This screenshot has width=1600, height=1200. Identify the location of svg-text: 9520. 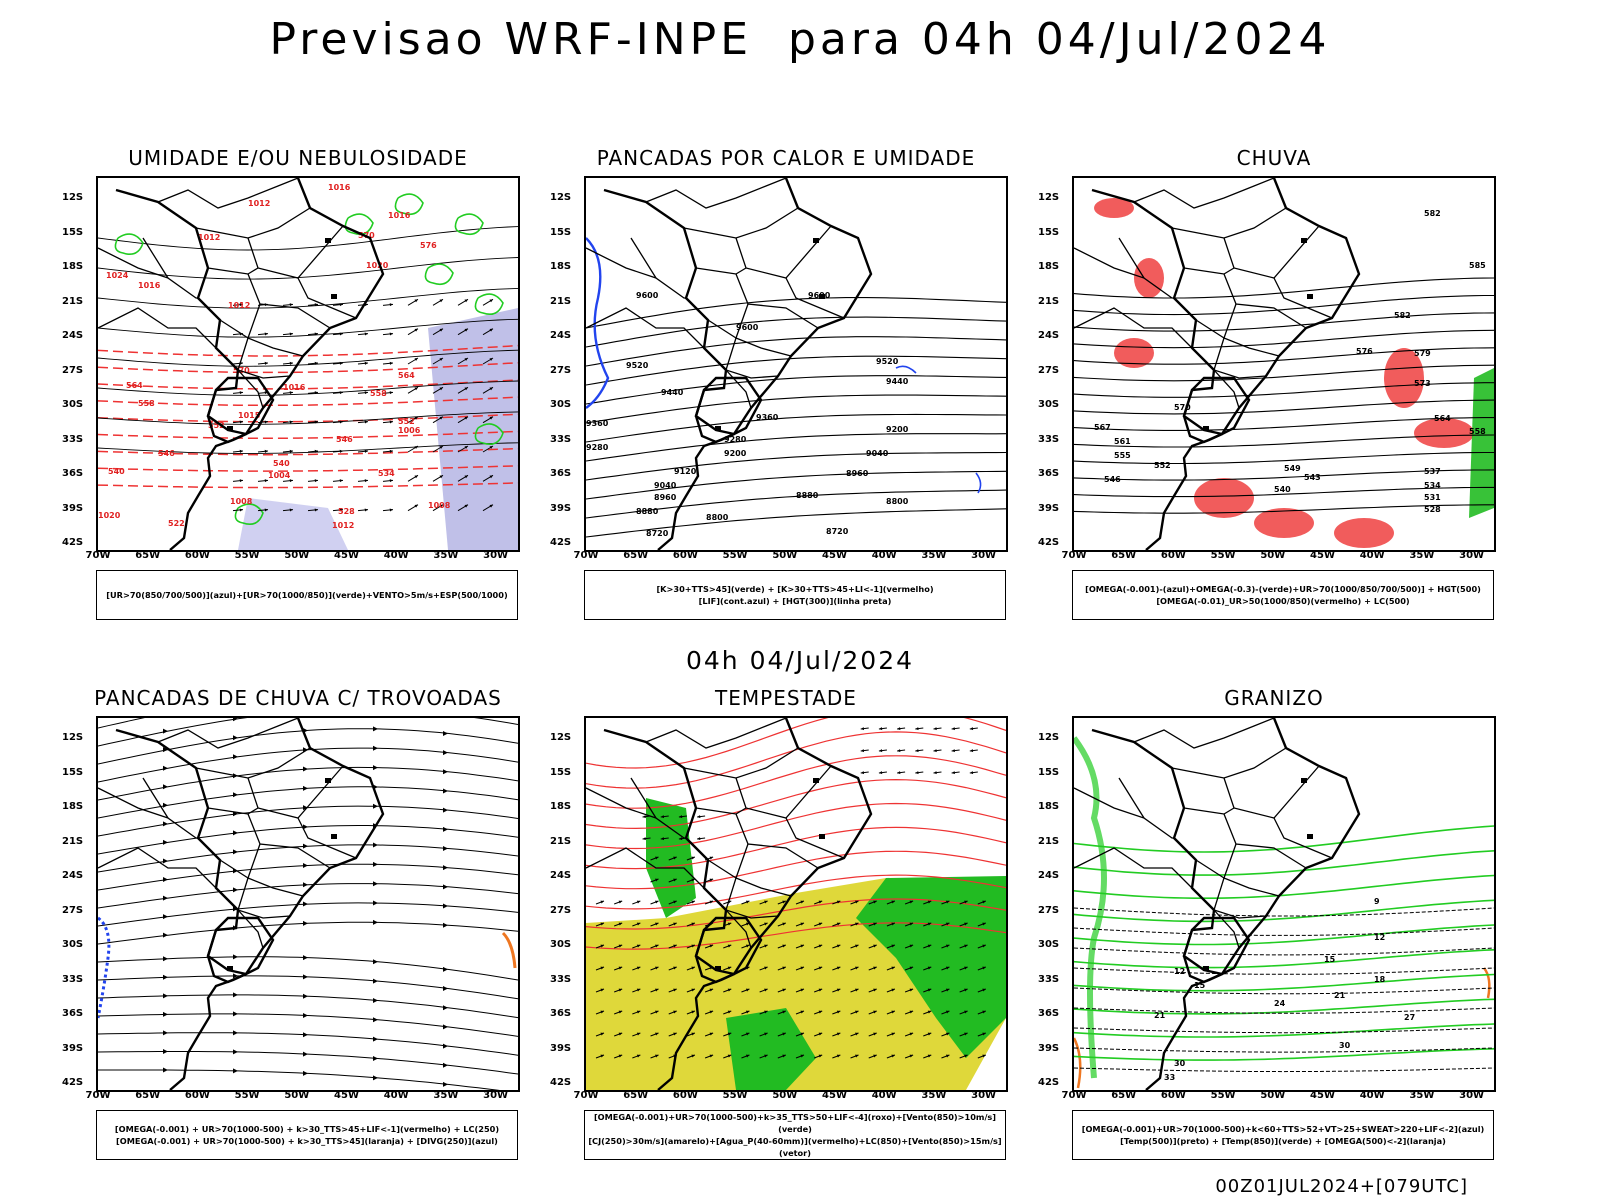
(887, 361).